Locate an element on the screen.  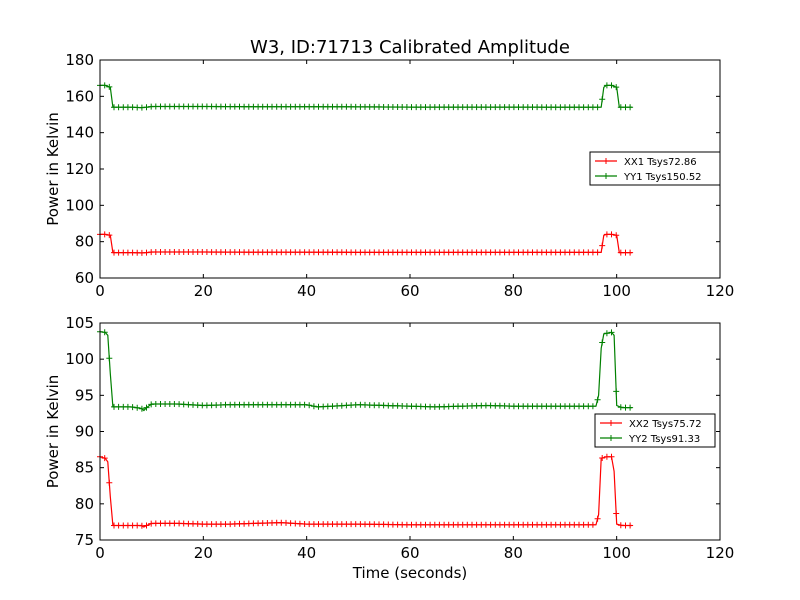
legend-entry: XX1 Tsys72.86 is located at coordinates (660, 162).